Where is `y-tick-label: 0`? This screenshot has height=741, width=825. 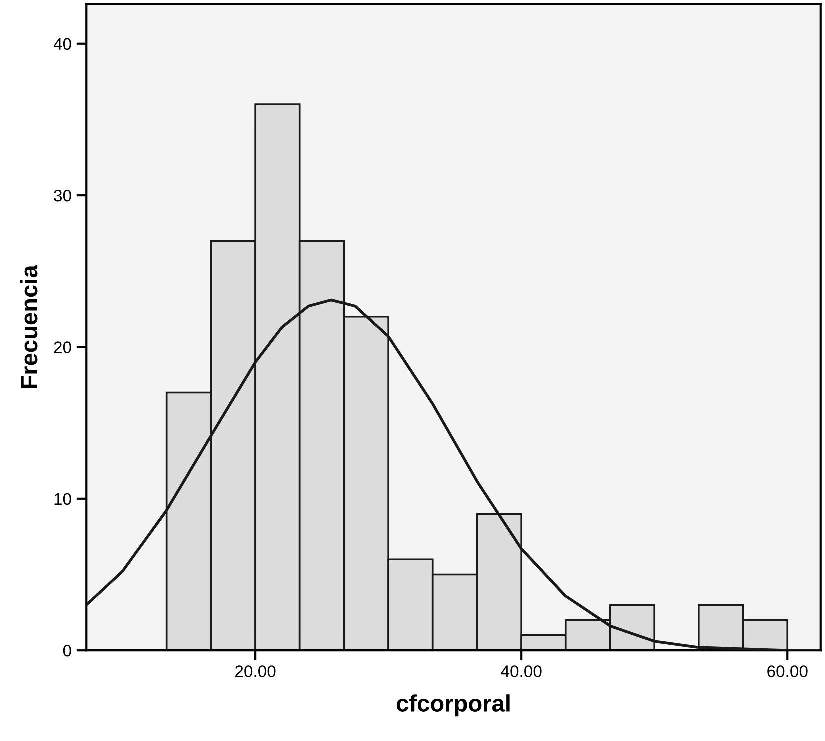
y-tick-label: 0 is located at coordinates (67, 651).